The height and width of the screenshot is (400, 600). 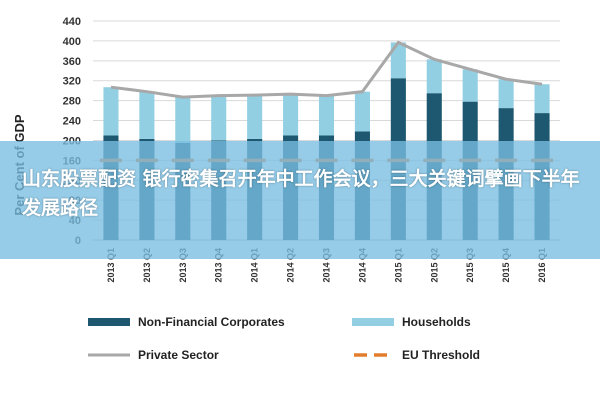 I want to click on x-tick-label: 2016 Q1, so click(x=542, y=265).